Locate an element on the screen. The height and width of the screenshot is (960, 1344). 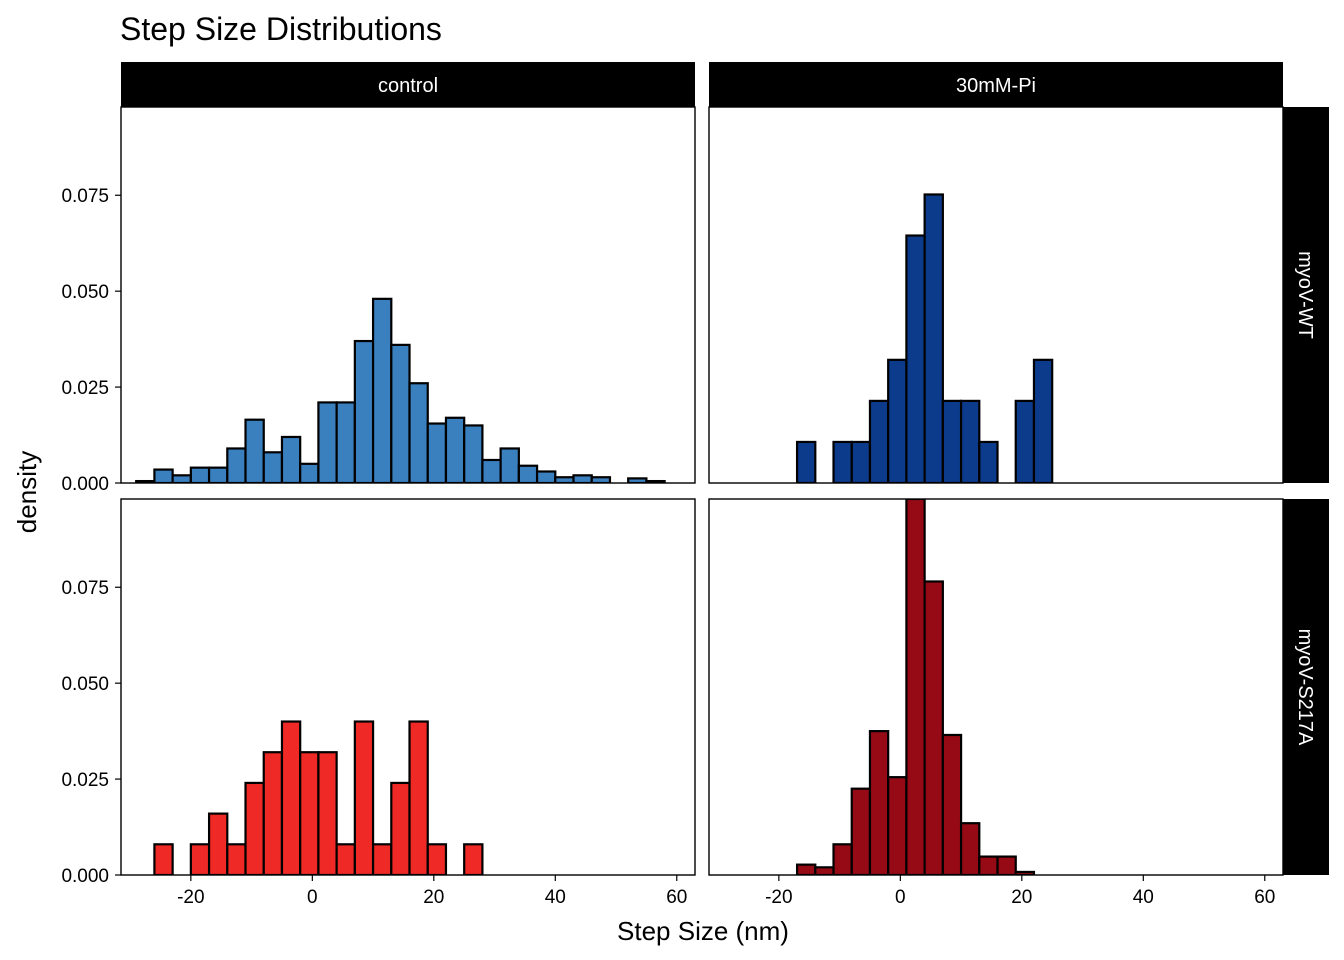
x-axis-col-2: -20 0 20 40 60 is located at coordinates (1020, 891).